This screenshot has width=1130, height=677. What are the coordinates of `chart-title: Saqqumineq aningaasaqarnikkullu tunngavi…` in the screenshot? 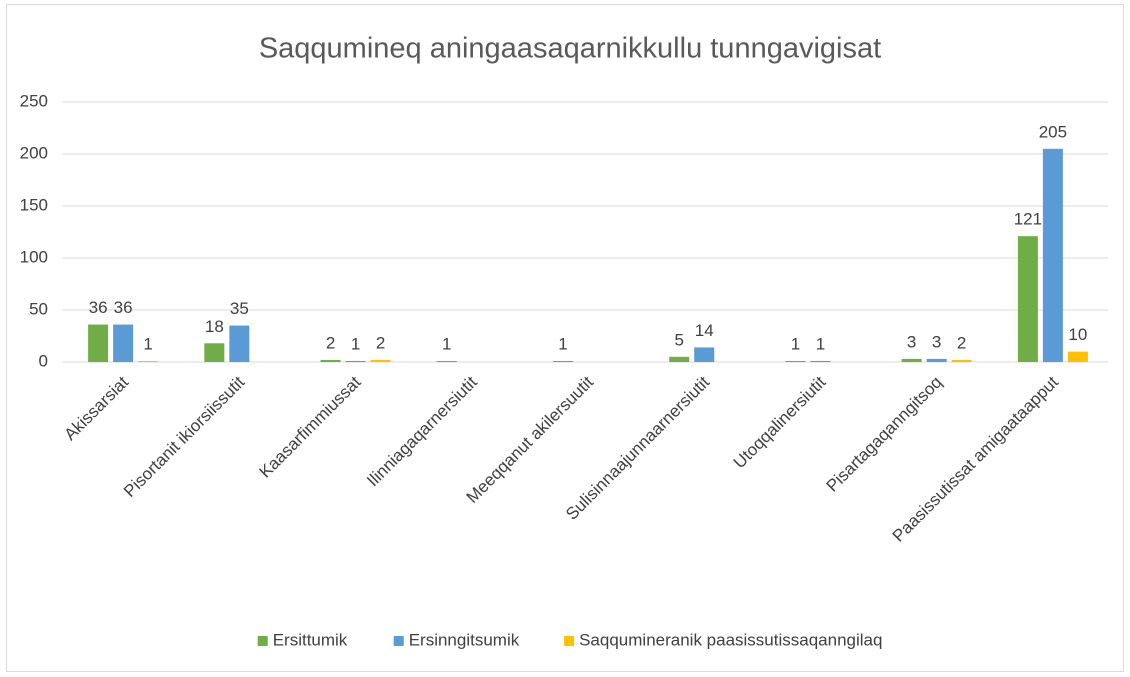 It's located at (570, 49).